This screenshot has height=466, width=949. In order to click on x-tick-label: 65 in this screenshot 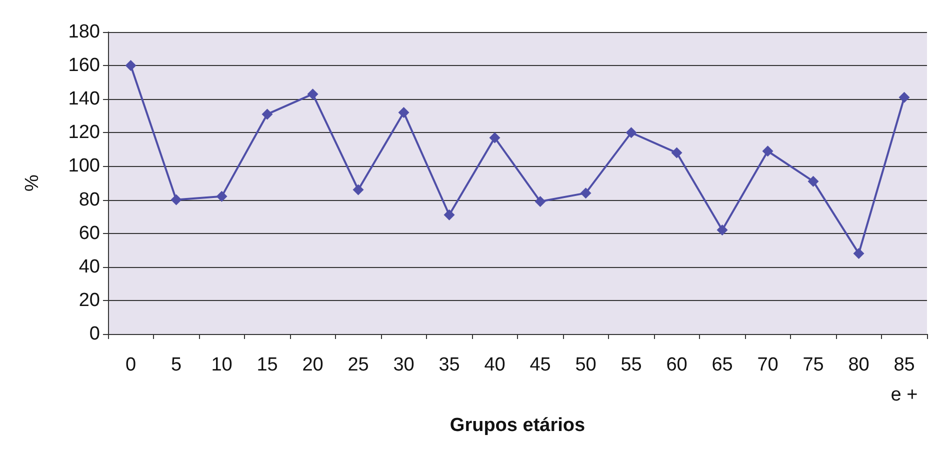, I will do `click(722, 365)`.